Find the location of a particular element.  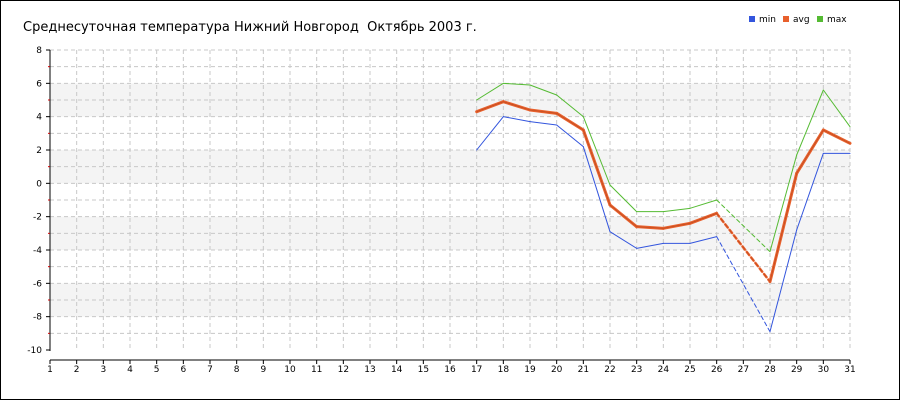

x-tick-label: 1 is located at coordinates (50, 370).